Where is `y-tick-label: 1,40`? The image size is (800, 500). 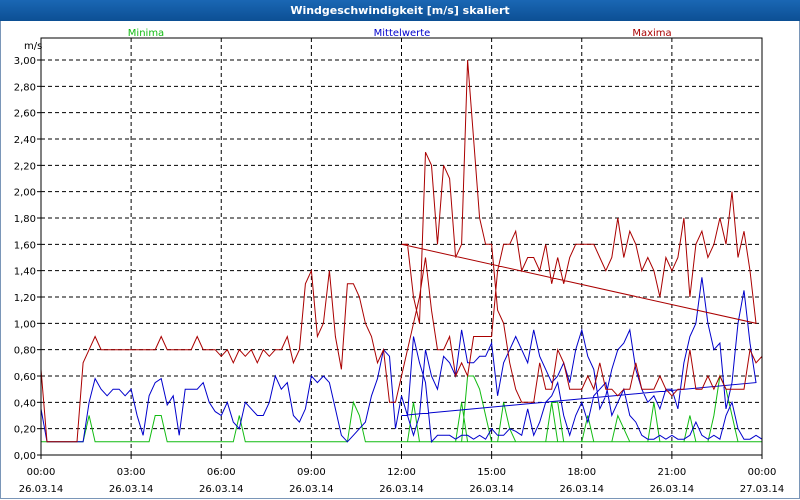
y-tick-label: 1,40 is located at coordinates (25, 272).